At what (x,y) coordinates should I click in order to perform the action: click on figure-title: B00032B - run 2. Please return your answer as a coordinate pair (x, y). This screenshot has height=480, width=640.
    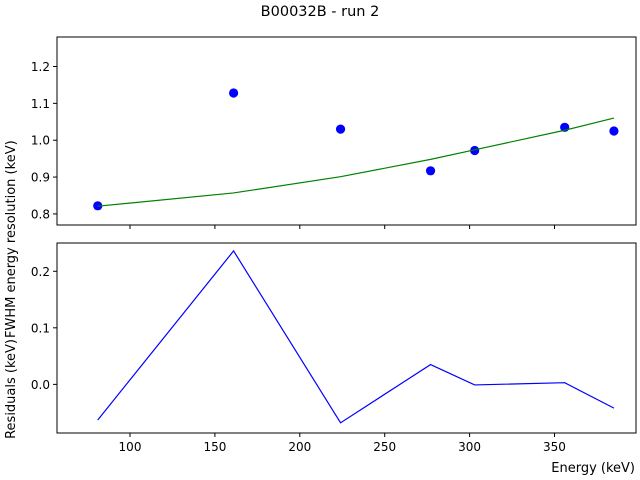
    Looking at the image, I should click on (320, 12).